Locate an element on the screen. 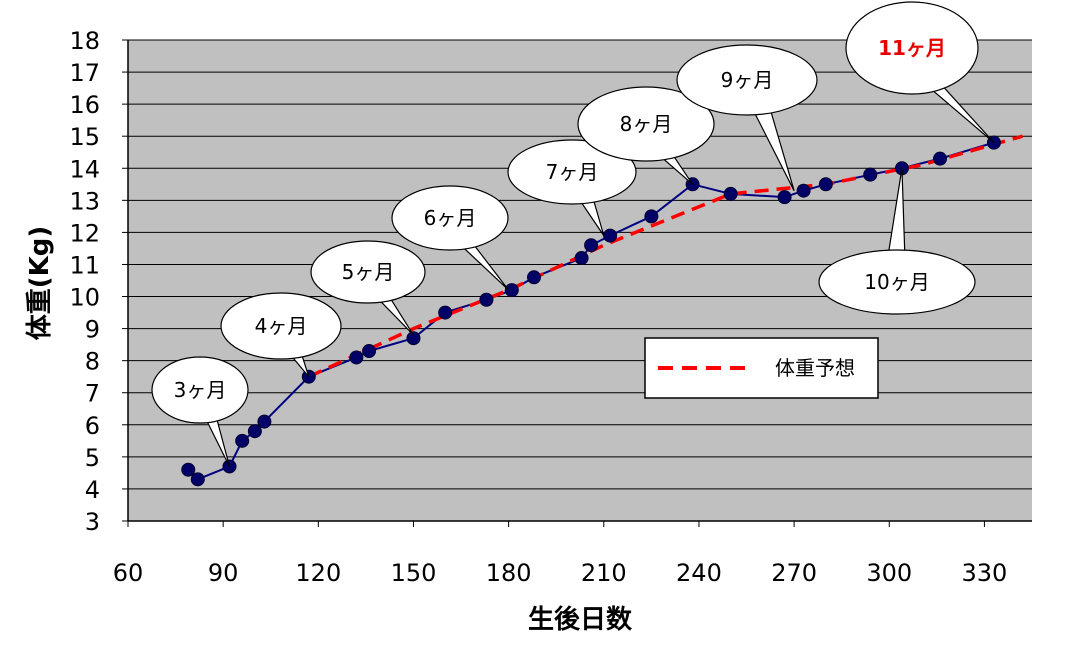 The height and width of the screenshot is (655, 1079). x-tick-label: 60 is located at coordinates (128, 573).